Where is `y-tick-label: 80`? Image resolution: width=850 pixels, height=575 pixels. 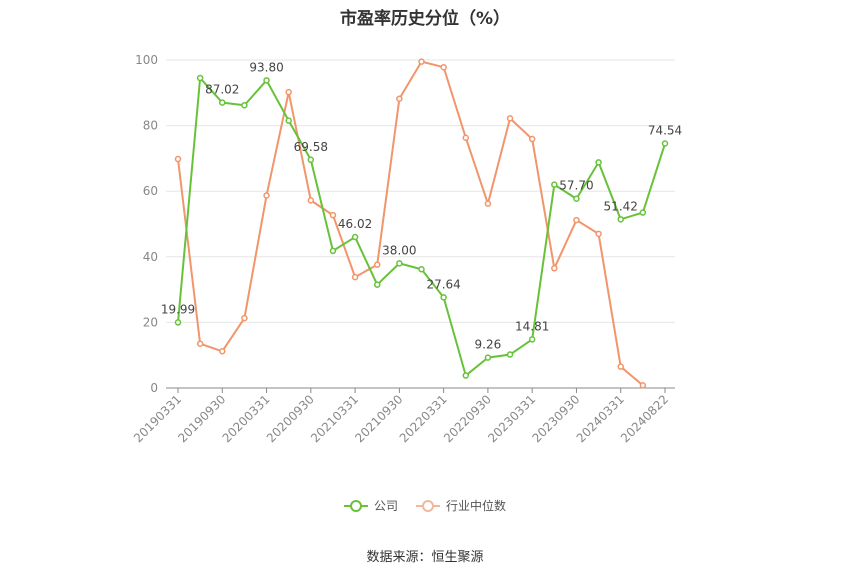 y-tick-label: 80 is located at coordinates (150, 126).